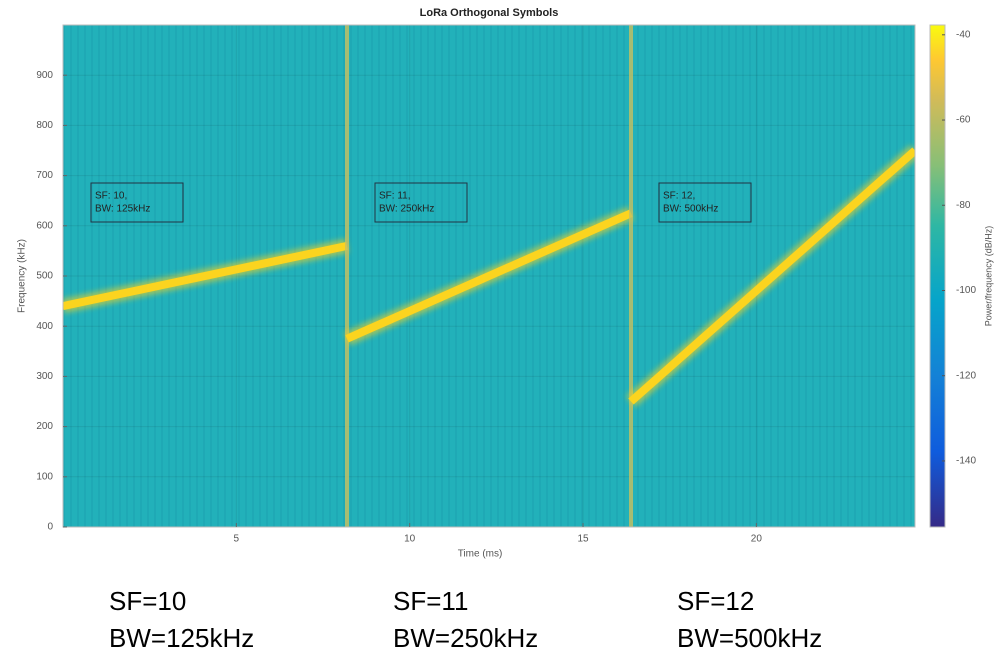  Describe the element at coordinates (690, 209) in the screenshot. I see `annotation-text: BW: 500kHz` at that location.